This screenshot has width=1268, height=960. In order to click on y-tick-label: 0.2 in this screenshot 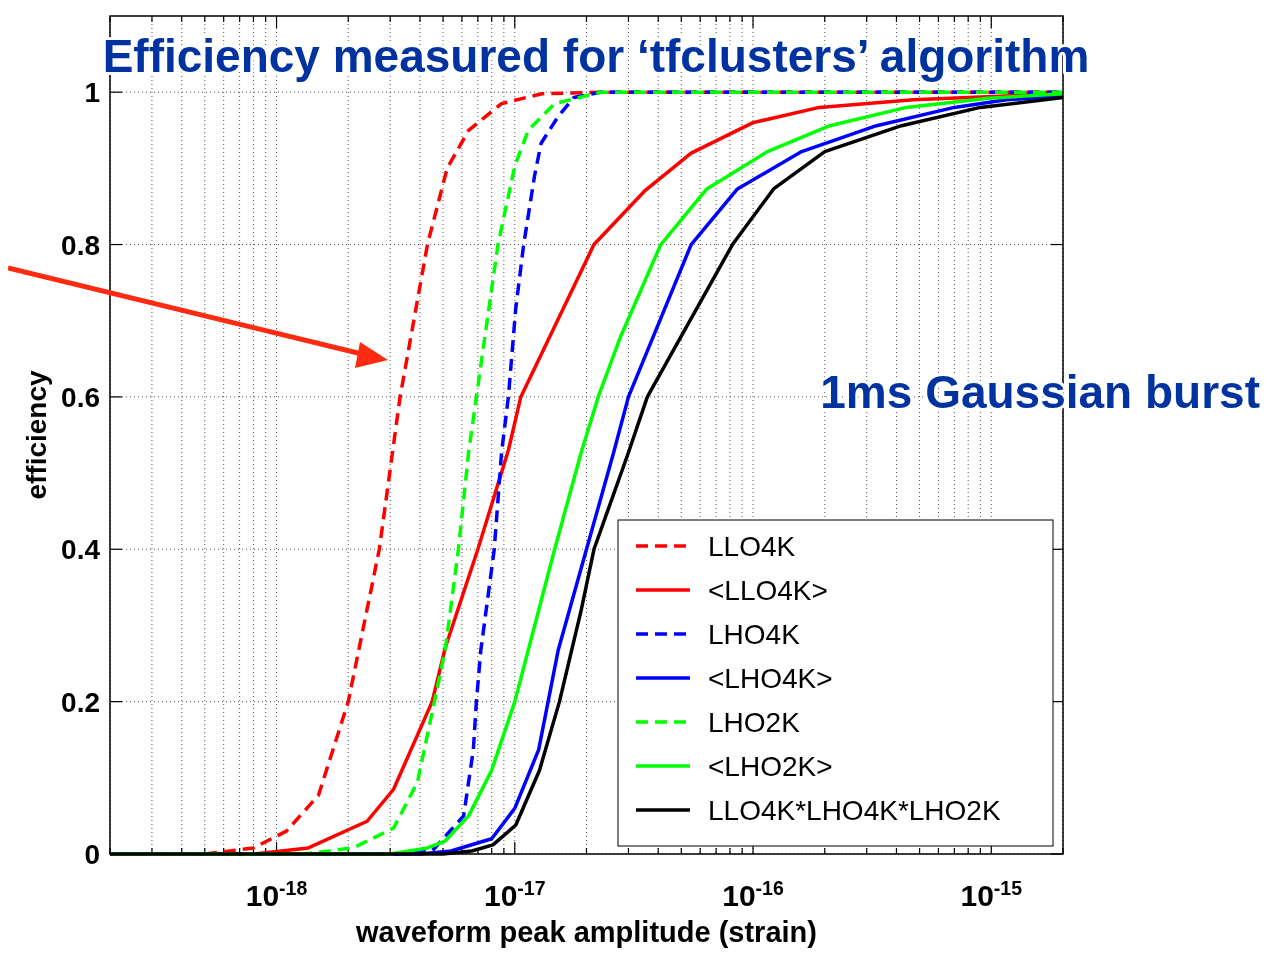, I will do `click(80, 702)`.